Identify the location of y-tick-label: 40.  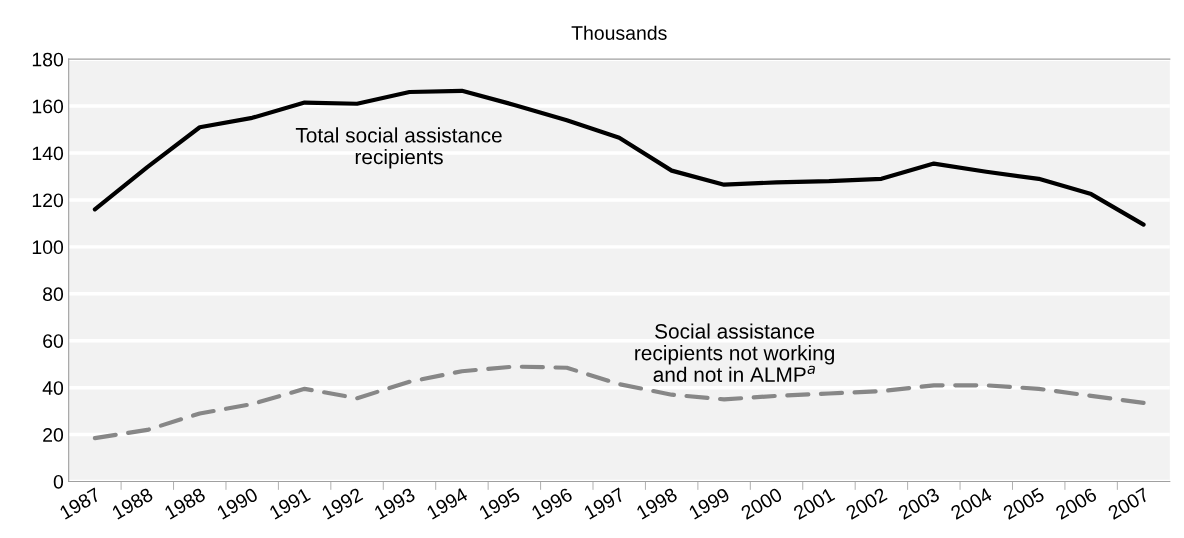
(53, 388).